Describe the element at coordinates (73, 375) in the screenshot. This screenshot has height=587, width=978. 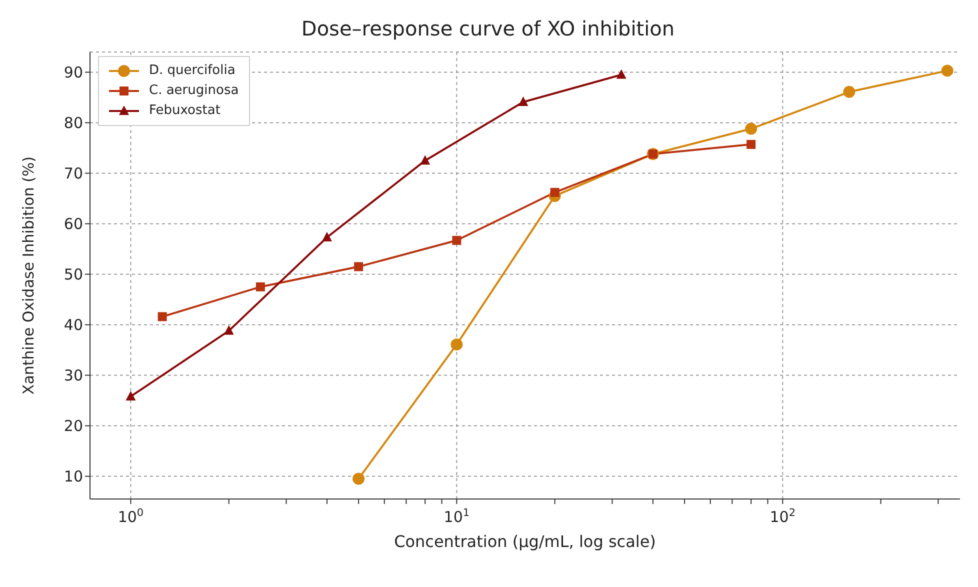
I see `y-tick-label: 30` at that location.